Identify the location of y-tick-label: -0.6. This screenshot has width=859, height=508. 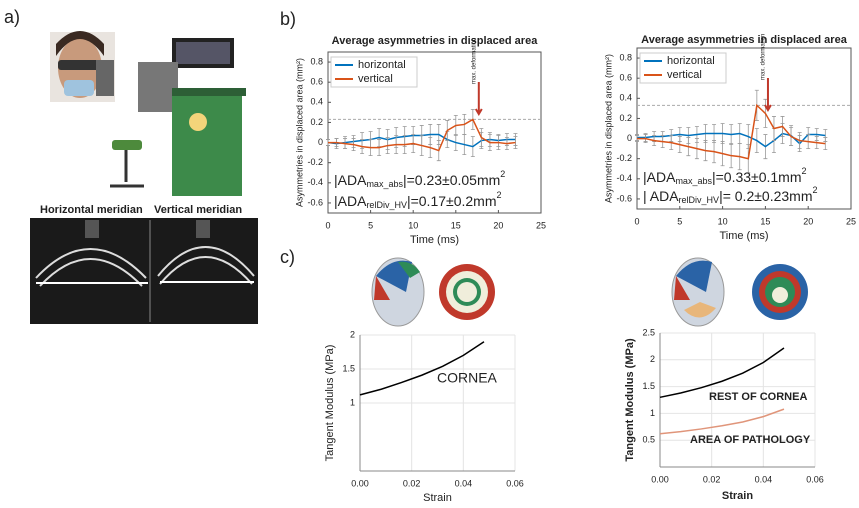
(624, 198).